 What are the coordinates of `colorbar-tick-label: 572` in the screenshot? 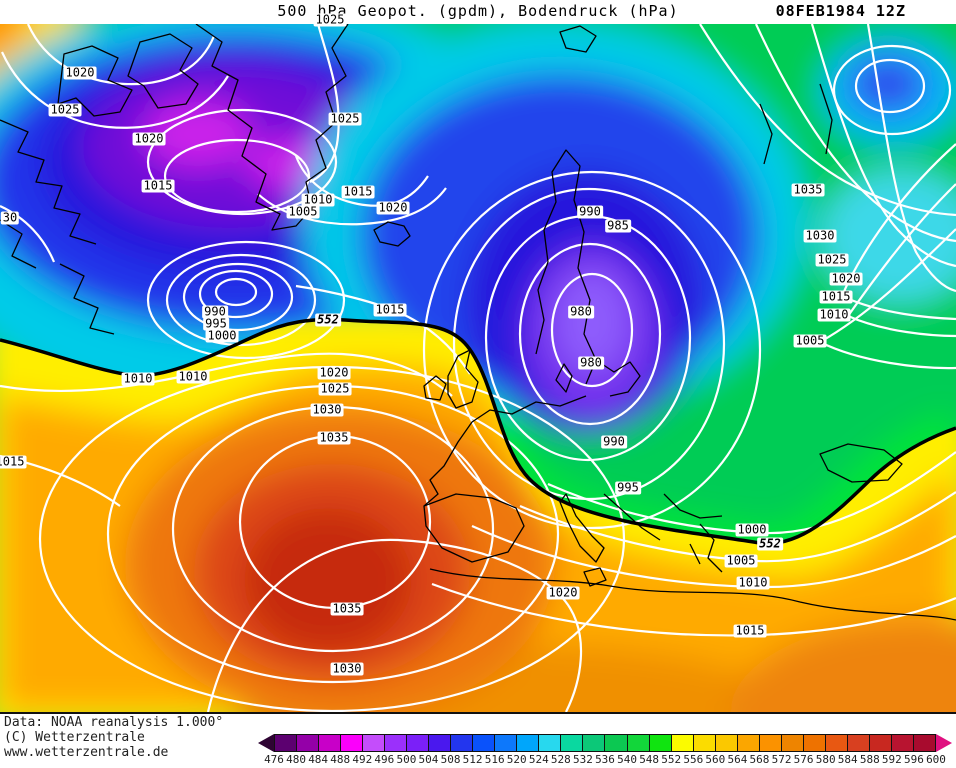 It's located at (781, 759).